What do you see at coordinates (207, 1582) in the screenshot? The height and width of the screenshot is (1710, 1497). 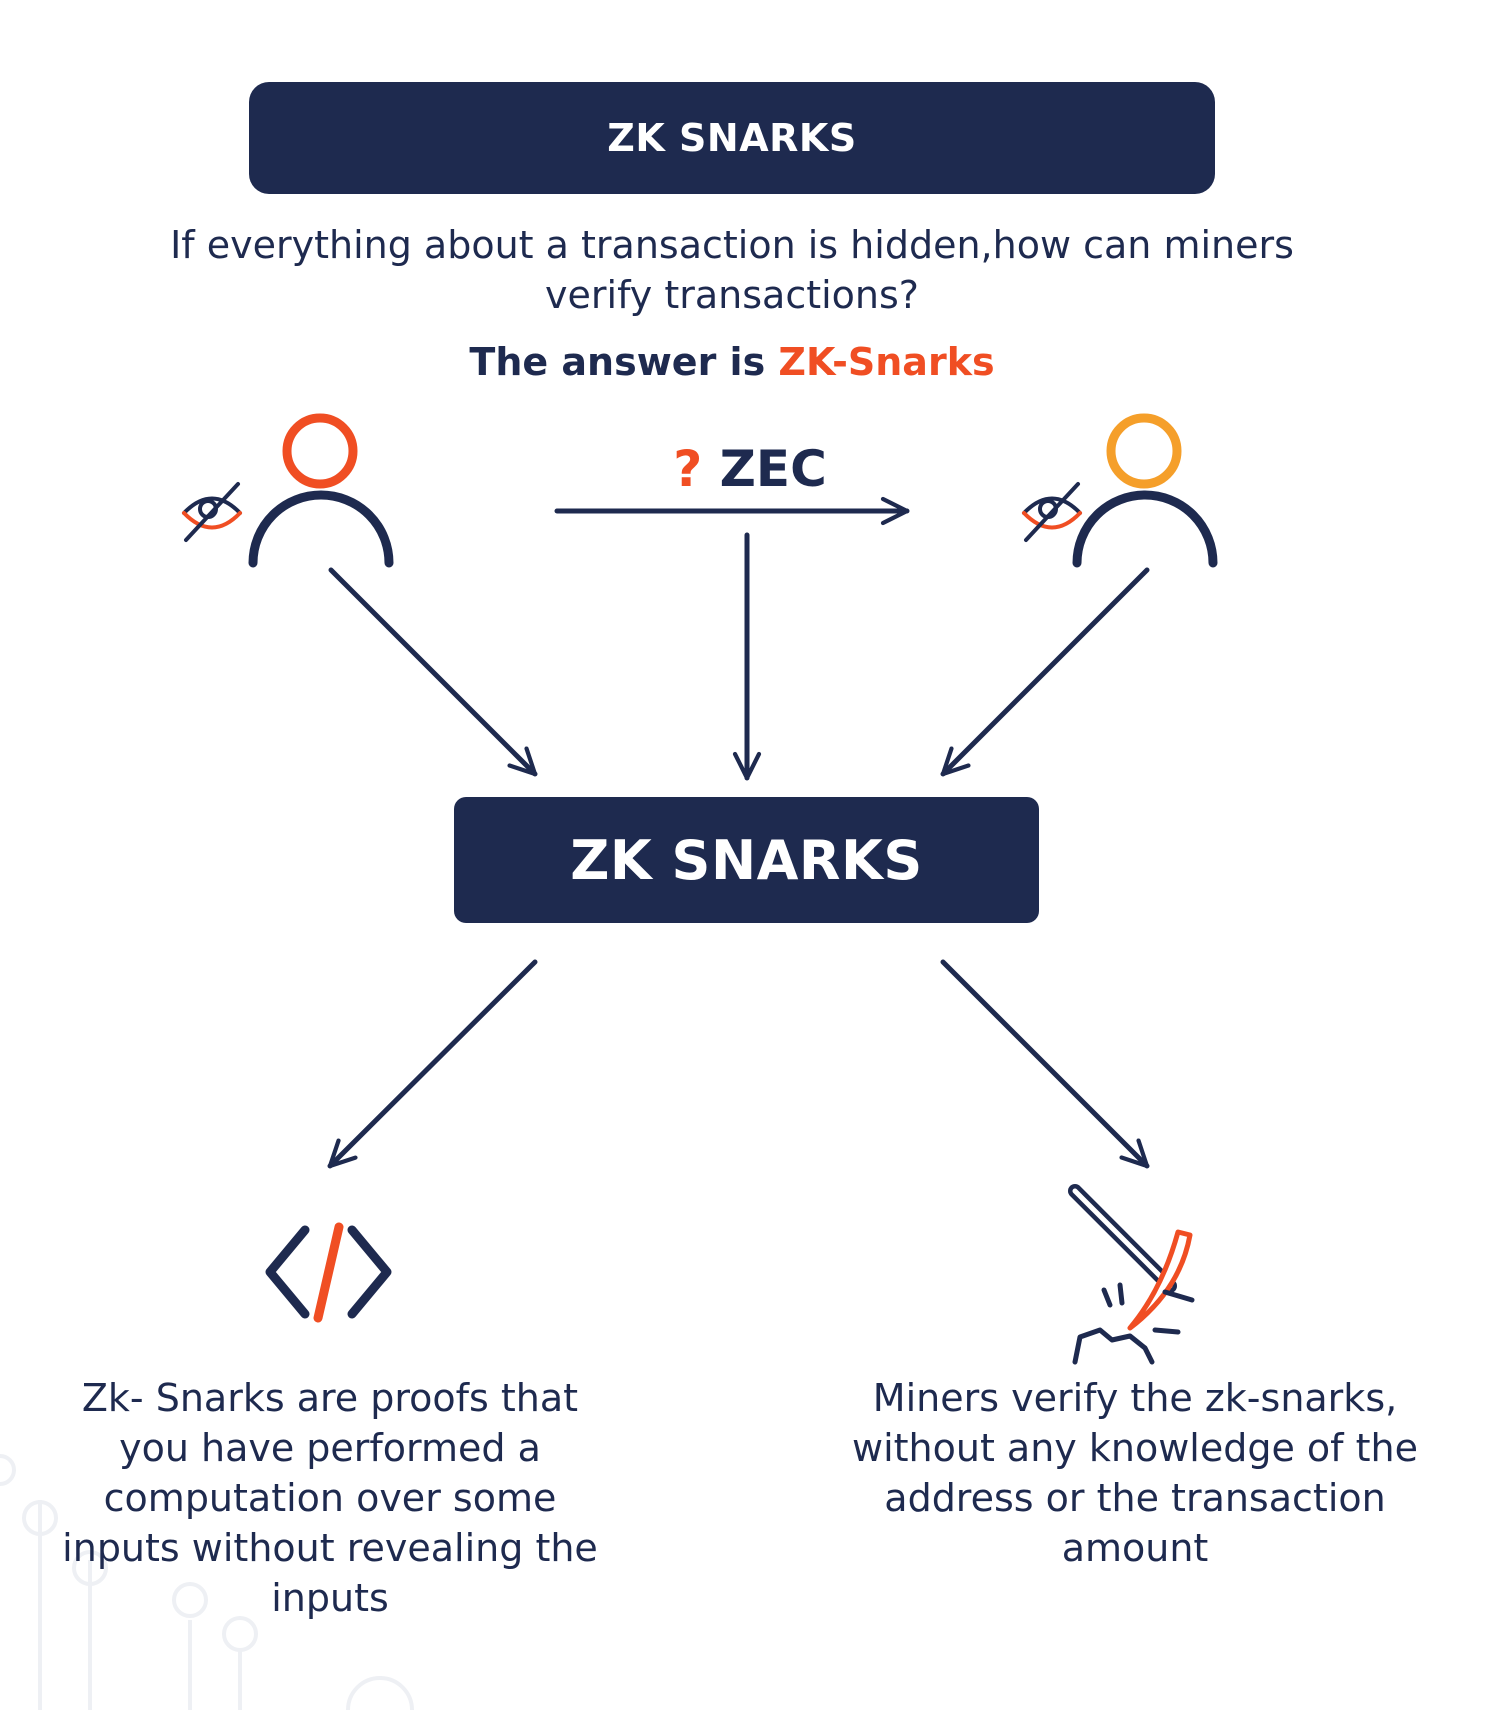 I see `background-circuit-decoration` at bounding box center [207, 1582].